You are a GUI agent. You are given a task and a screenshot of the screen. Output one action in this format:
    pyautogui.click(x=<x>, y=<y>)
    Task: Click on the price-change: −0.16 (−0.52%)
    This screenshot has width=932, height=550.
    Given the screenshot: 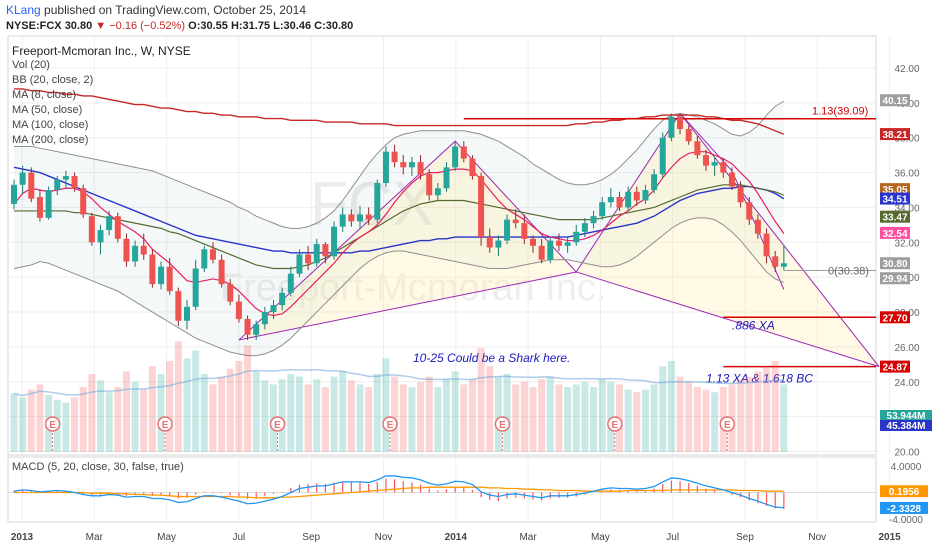 What is the action you would take?
    pyautogui.click(x=147, y=26)
    